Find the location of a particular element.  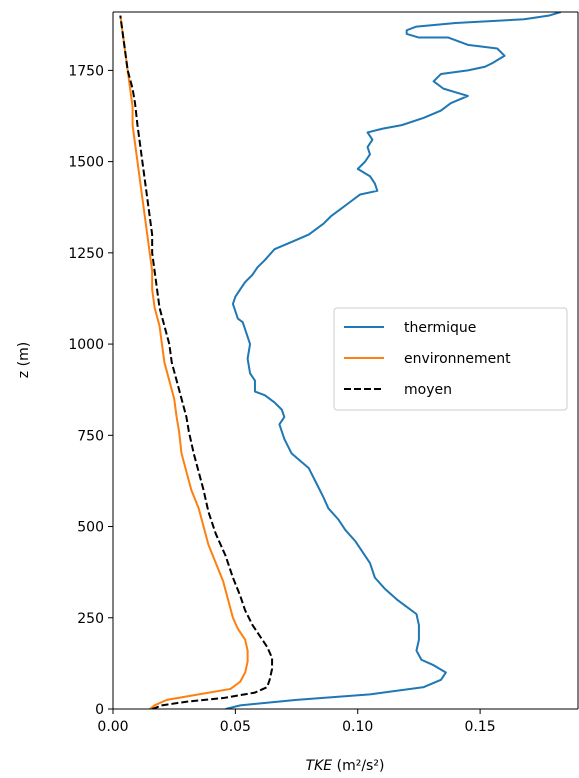

x-axis-label-unit: (m²/s²) is located at coordinates (358, 766).